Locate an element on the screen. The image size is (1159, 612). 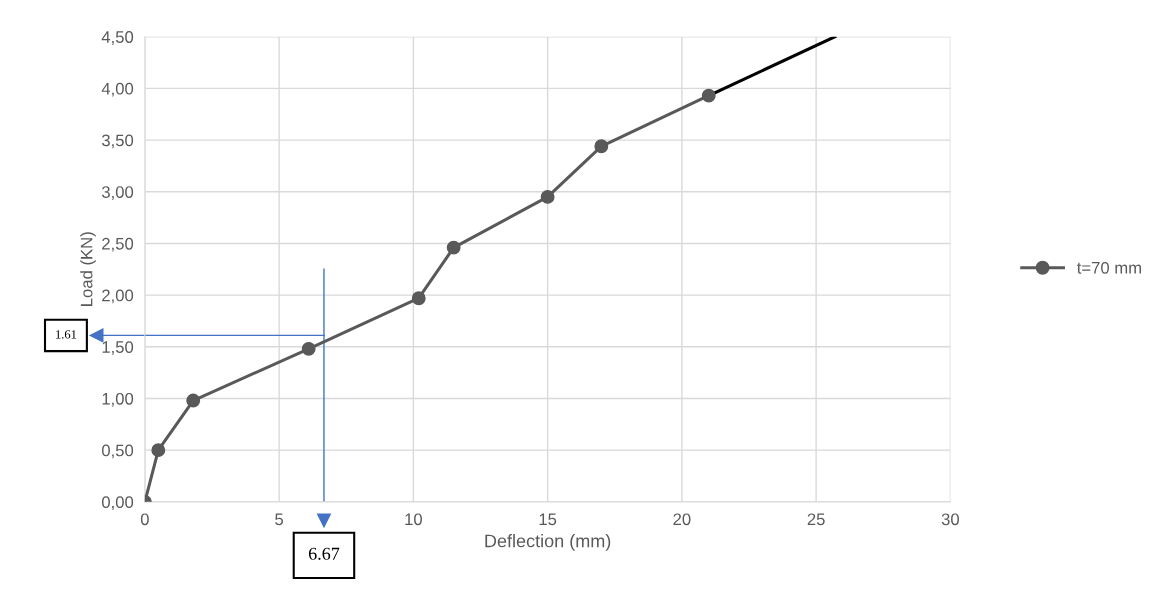
y-axis-title: Load (KN) is located at coordinates (88, 269).